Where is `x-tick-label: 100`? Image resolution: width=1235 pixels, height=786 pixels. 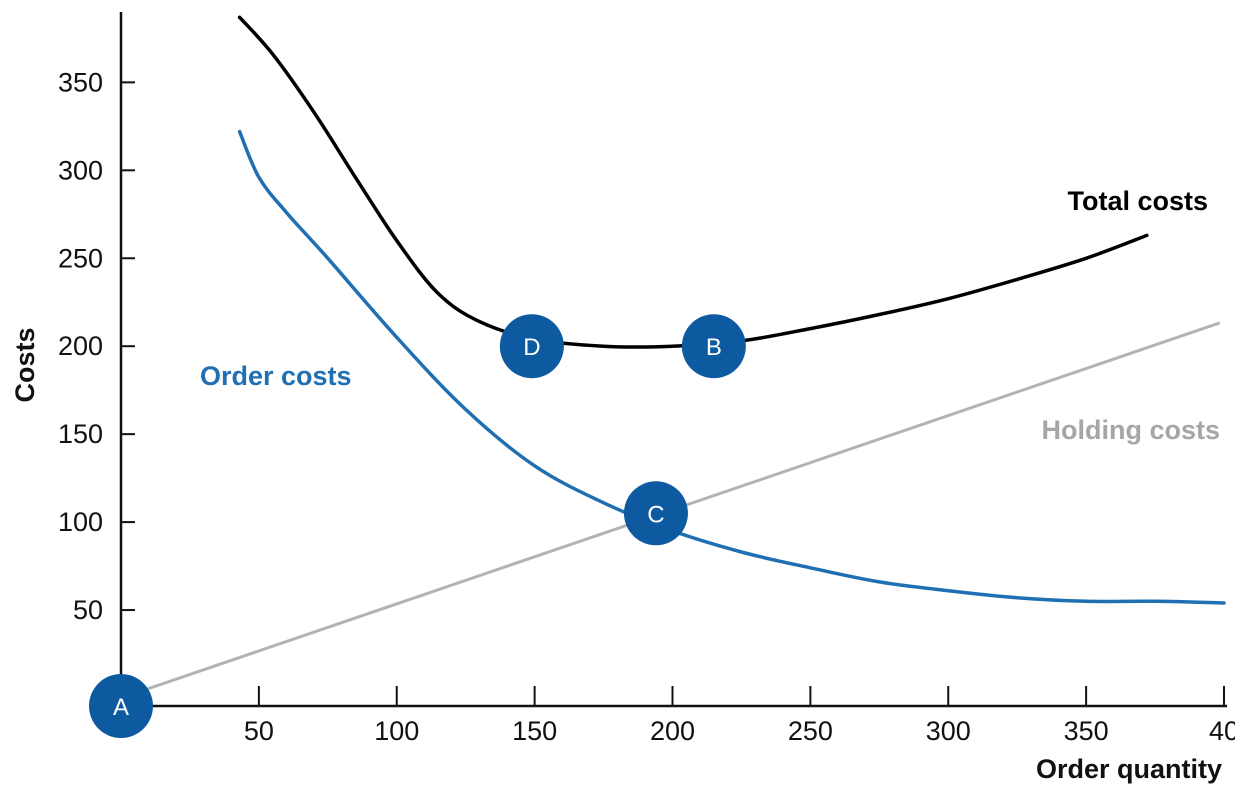
x-tick-label: 100 is located at coordinates (396, 731).